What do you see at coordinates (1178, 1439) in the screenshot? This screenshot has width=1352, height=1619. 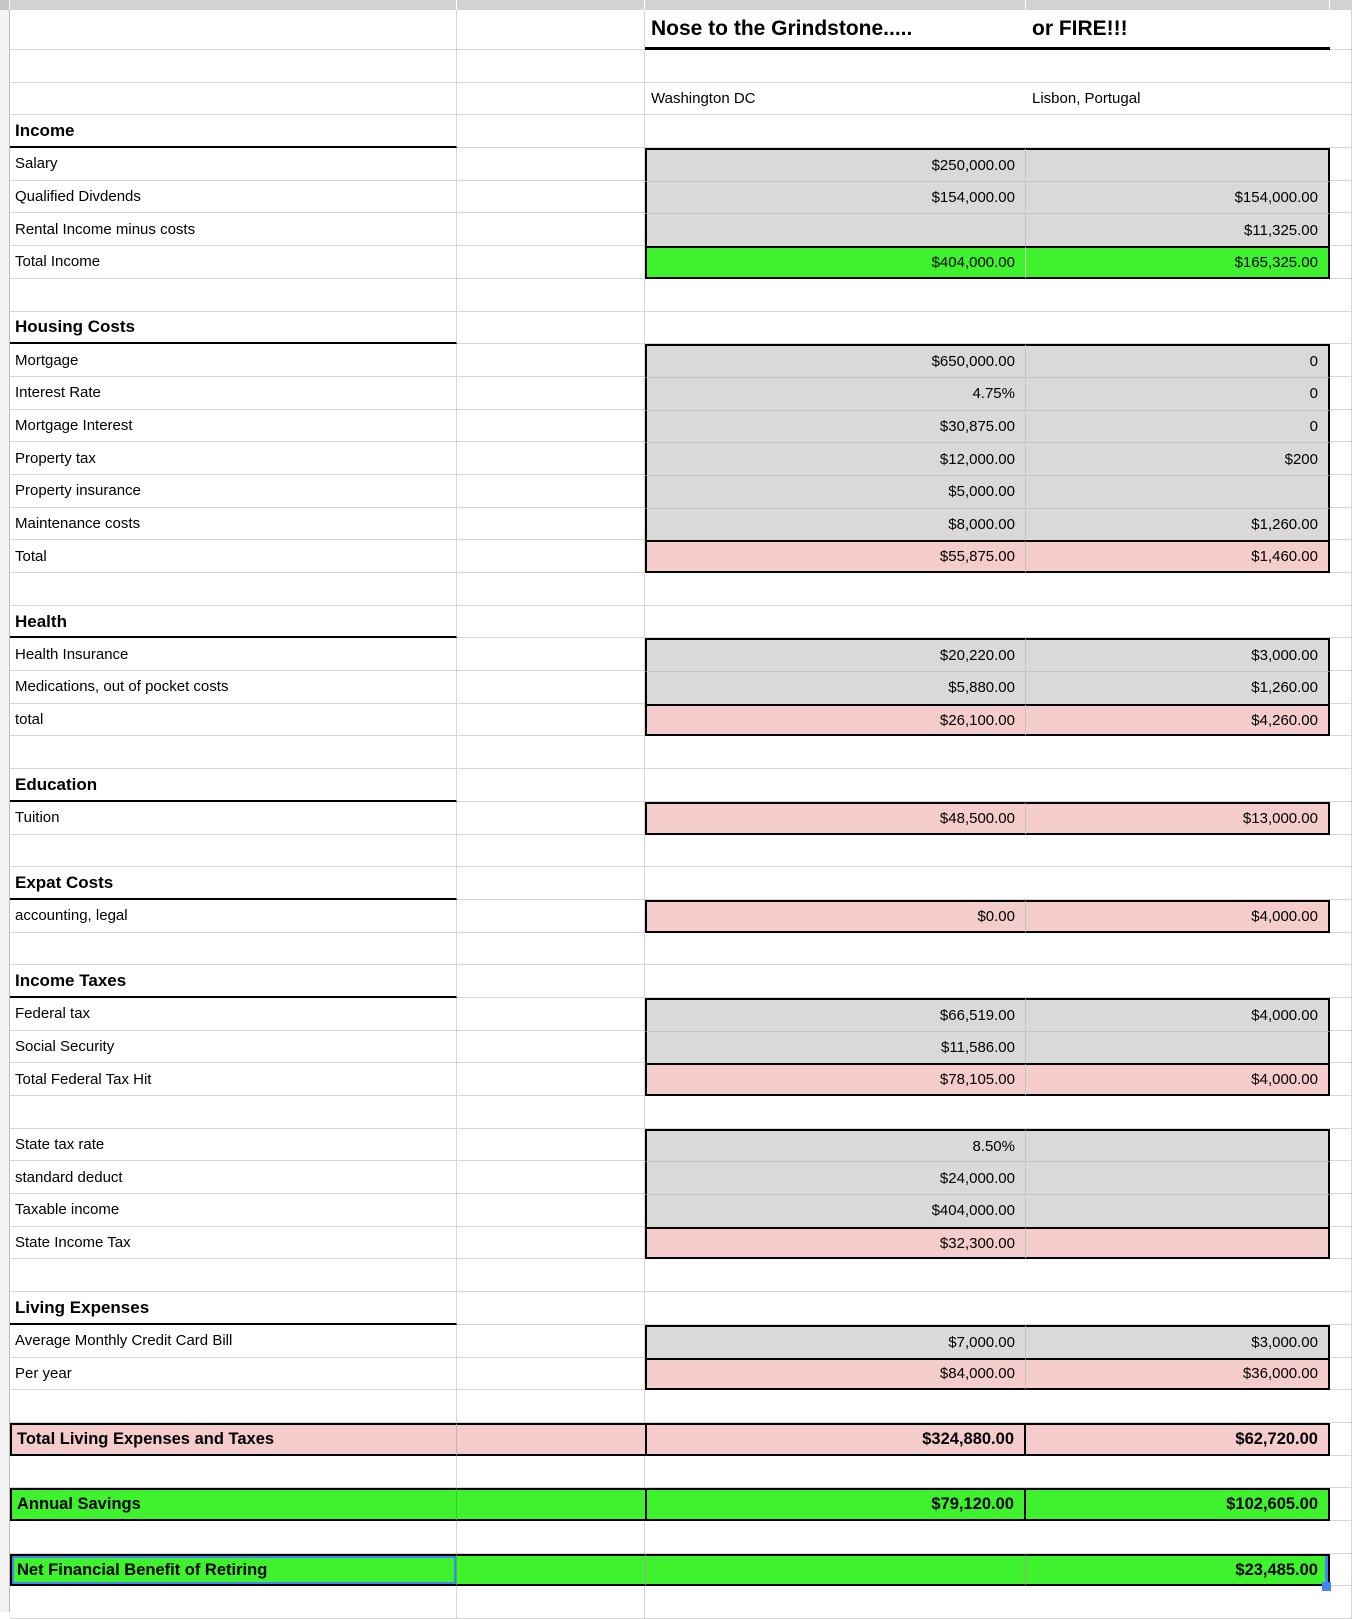 I see `lisbon-value-total-living-expenses-and-taxes: $62,720.00` at bounding box center [1178, 1439].